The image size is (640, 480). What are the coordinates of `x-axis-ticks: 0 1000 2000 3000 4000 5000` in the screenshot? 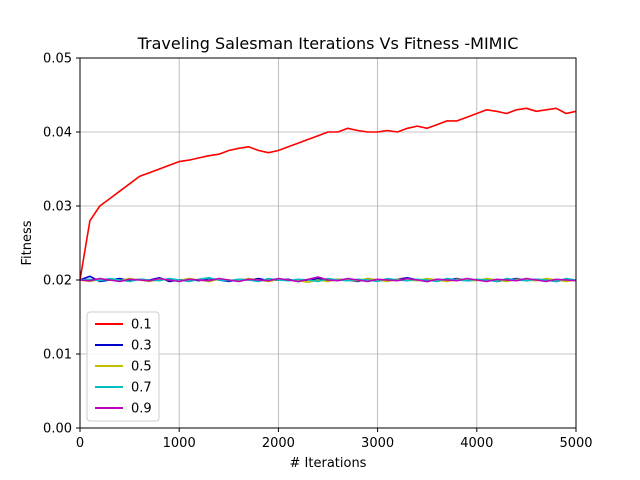 It's located at (334, 439).